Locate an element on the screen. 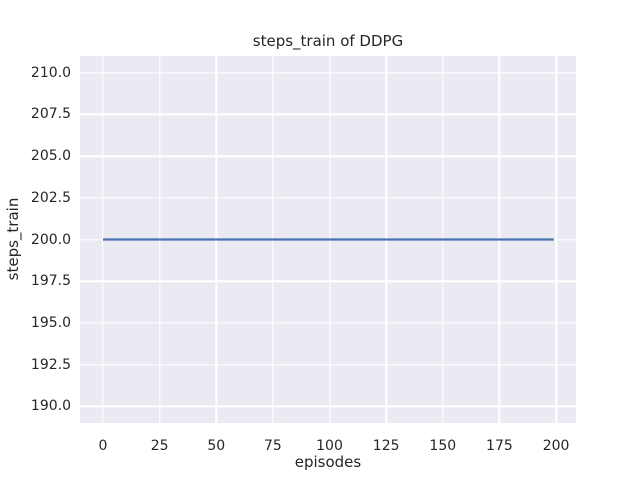 The width and height of the screenshot is (640, 480). x-tick-label: 125 is located at coordinates (386, 446).